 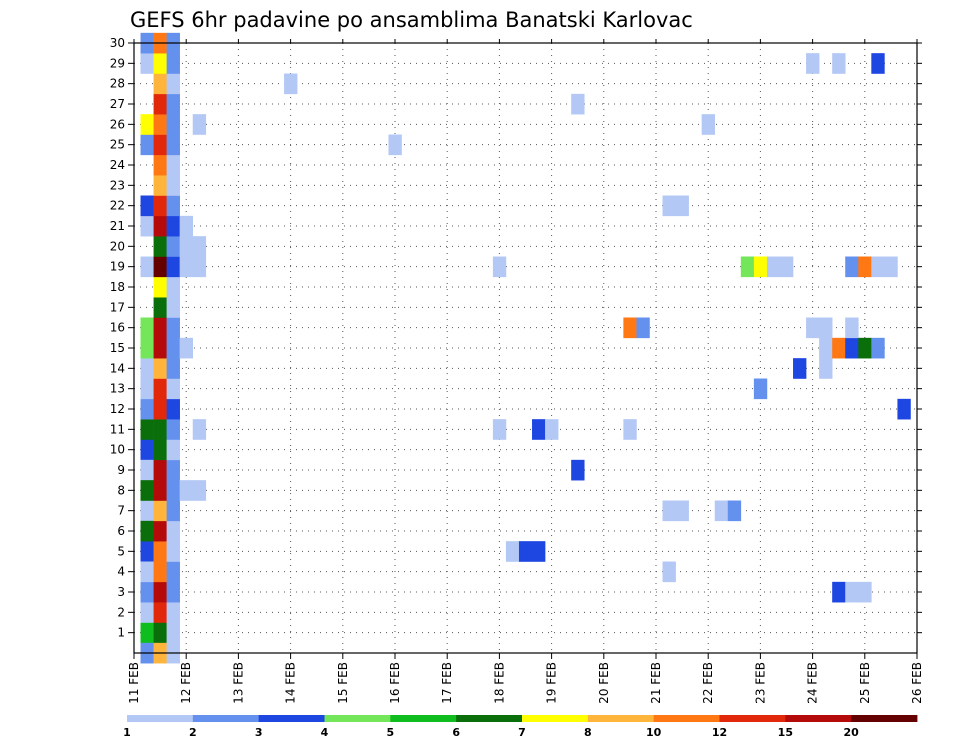 I want to click on y-tick-label: 26, so click(x=117, y=124).